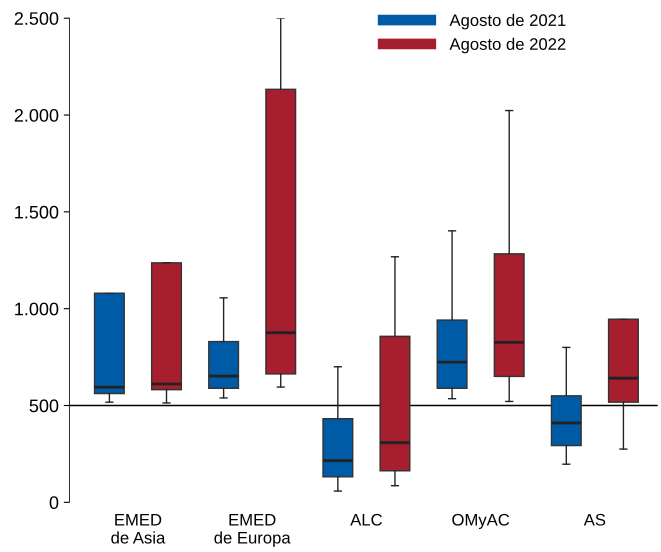  I want to click on y-tick-label: 1.500, so click(36, 212).